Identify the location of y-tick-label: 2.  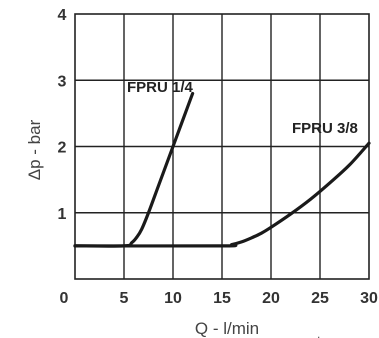
(62, 148).